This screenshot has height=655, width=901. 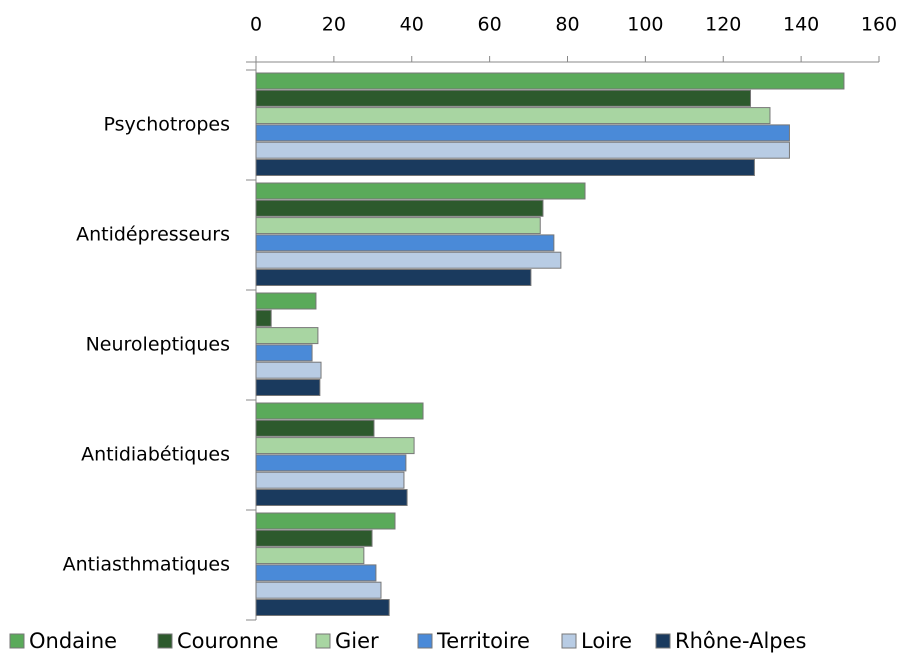 I want to click on x-tick-label: 80, so click(x=567, y=25).